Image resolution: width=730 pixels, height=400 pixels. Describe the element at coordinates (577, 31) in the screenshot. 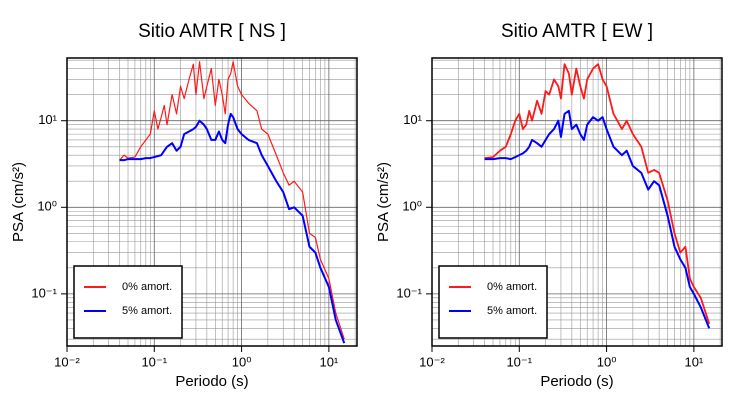

I see `chart-title: Sitio AMTR [ EW ]` at that location.